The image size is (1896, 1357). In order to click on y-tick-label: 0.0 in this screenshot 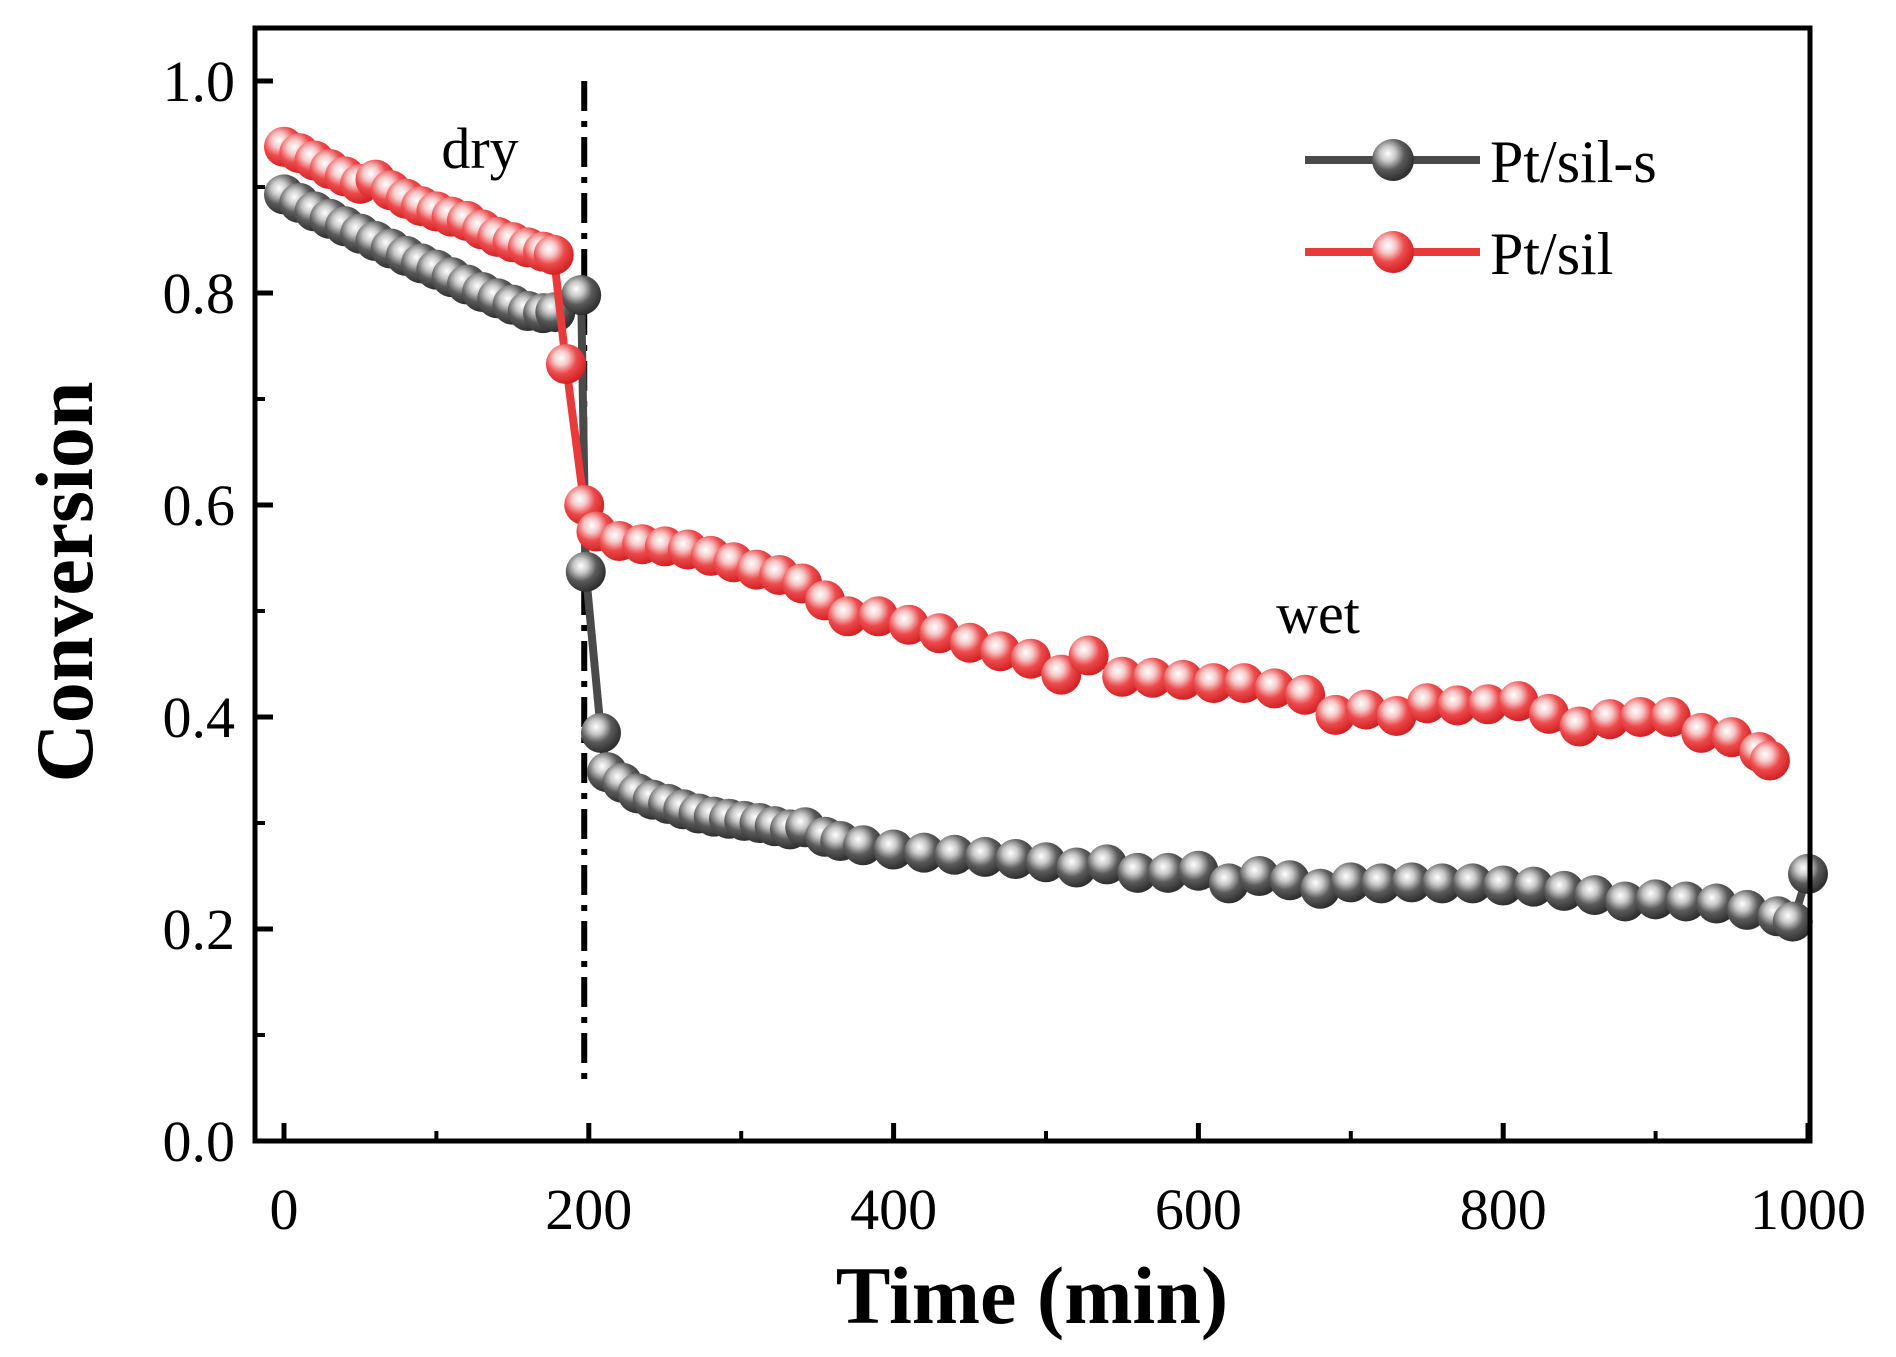, I will do `click(199, 1141)`.